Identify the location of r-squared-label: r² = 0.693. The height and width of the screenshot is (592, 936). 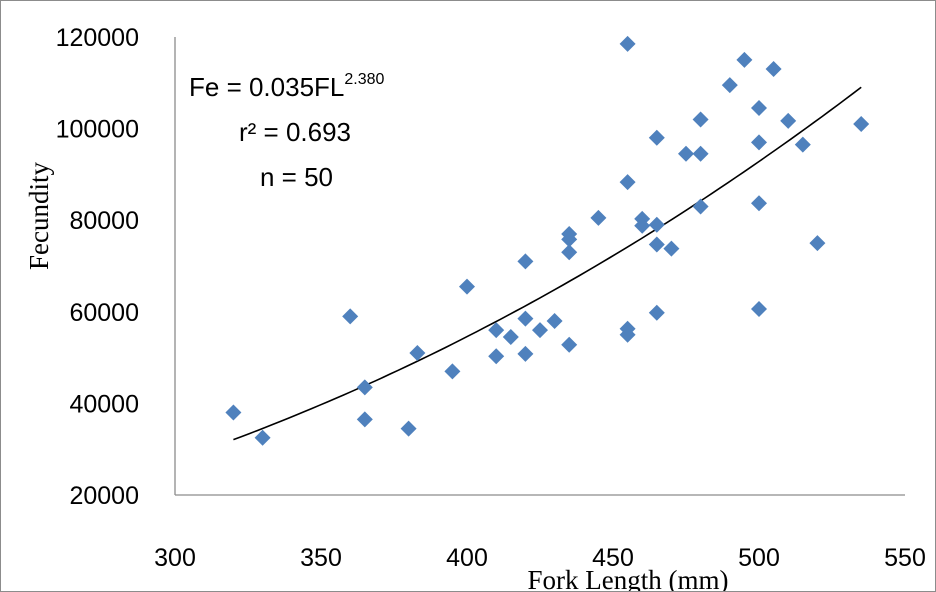
(295, 132).